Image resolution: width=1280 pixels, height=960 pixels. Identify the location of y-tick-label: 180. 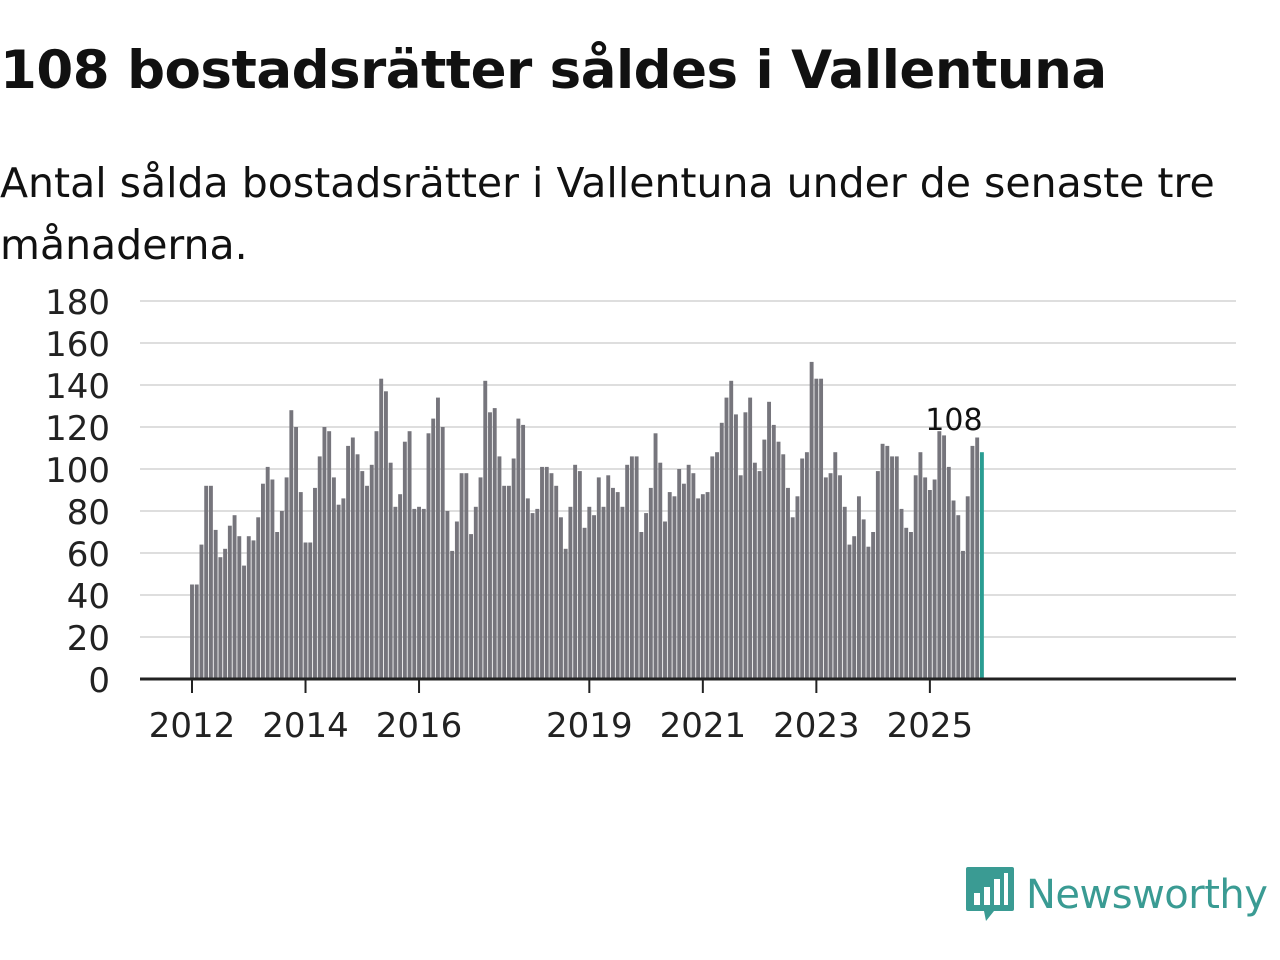
(77, 303).